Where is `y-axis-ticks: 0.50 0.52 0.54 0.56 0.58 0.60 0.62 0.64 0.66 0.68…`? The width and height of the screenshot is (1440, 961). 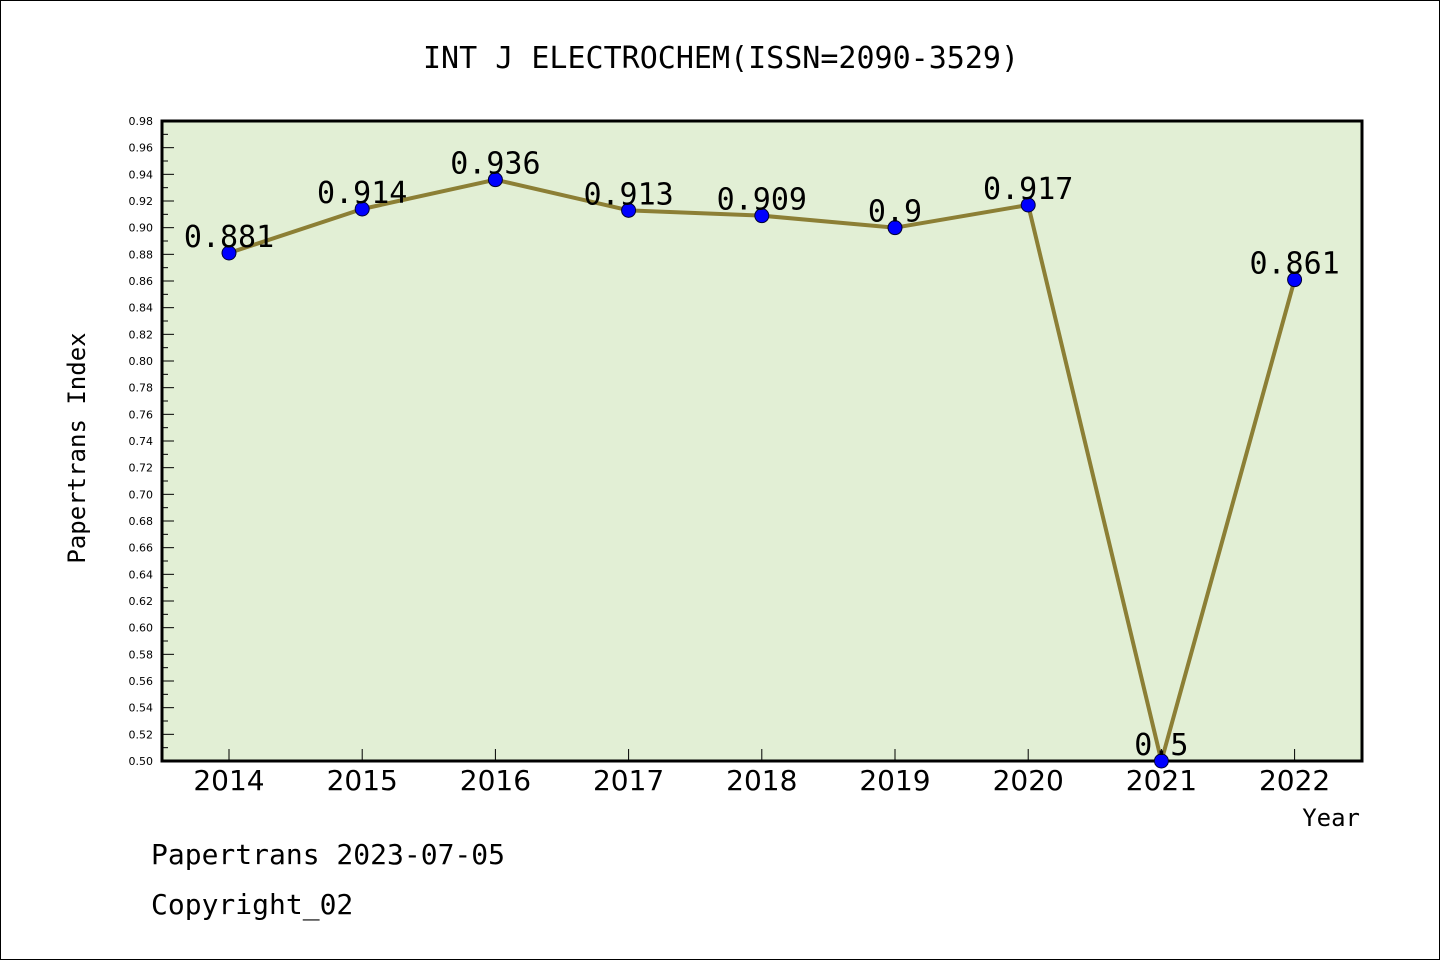 y-axis-ticks: 0.50 0.52 0.54 0.56 0.58 0.60 0.62 0.64 0.66 0.68… is located at coordinates (151, 441).